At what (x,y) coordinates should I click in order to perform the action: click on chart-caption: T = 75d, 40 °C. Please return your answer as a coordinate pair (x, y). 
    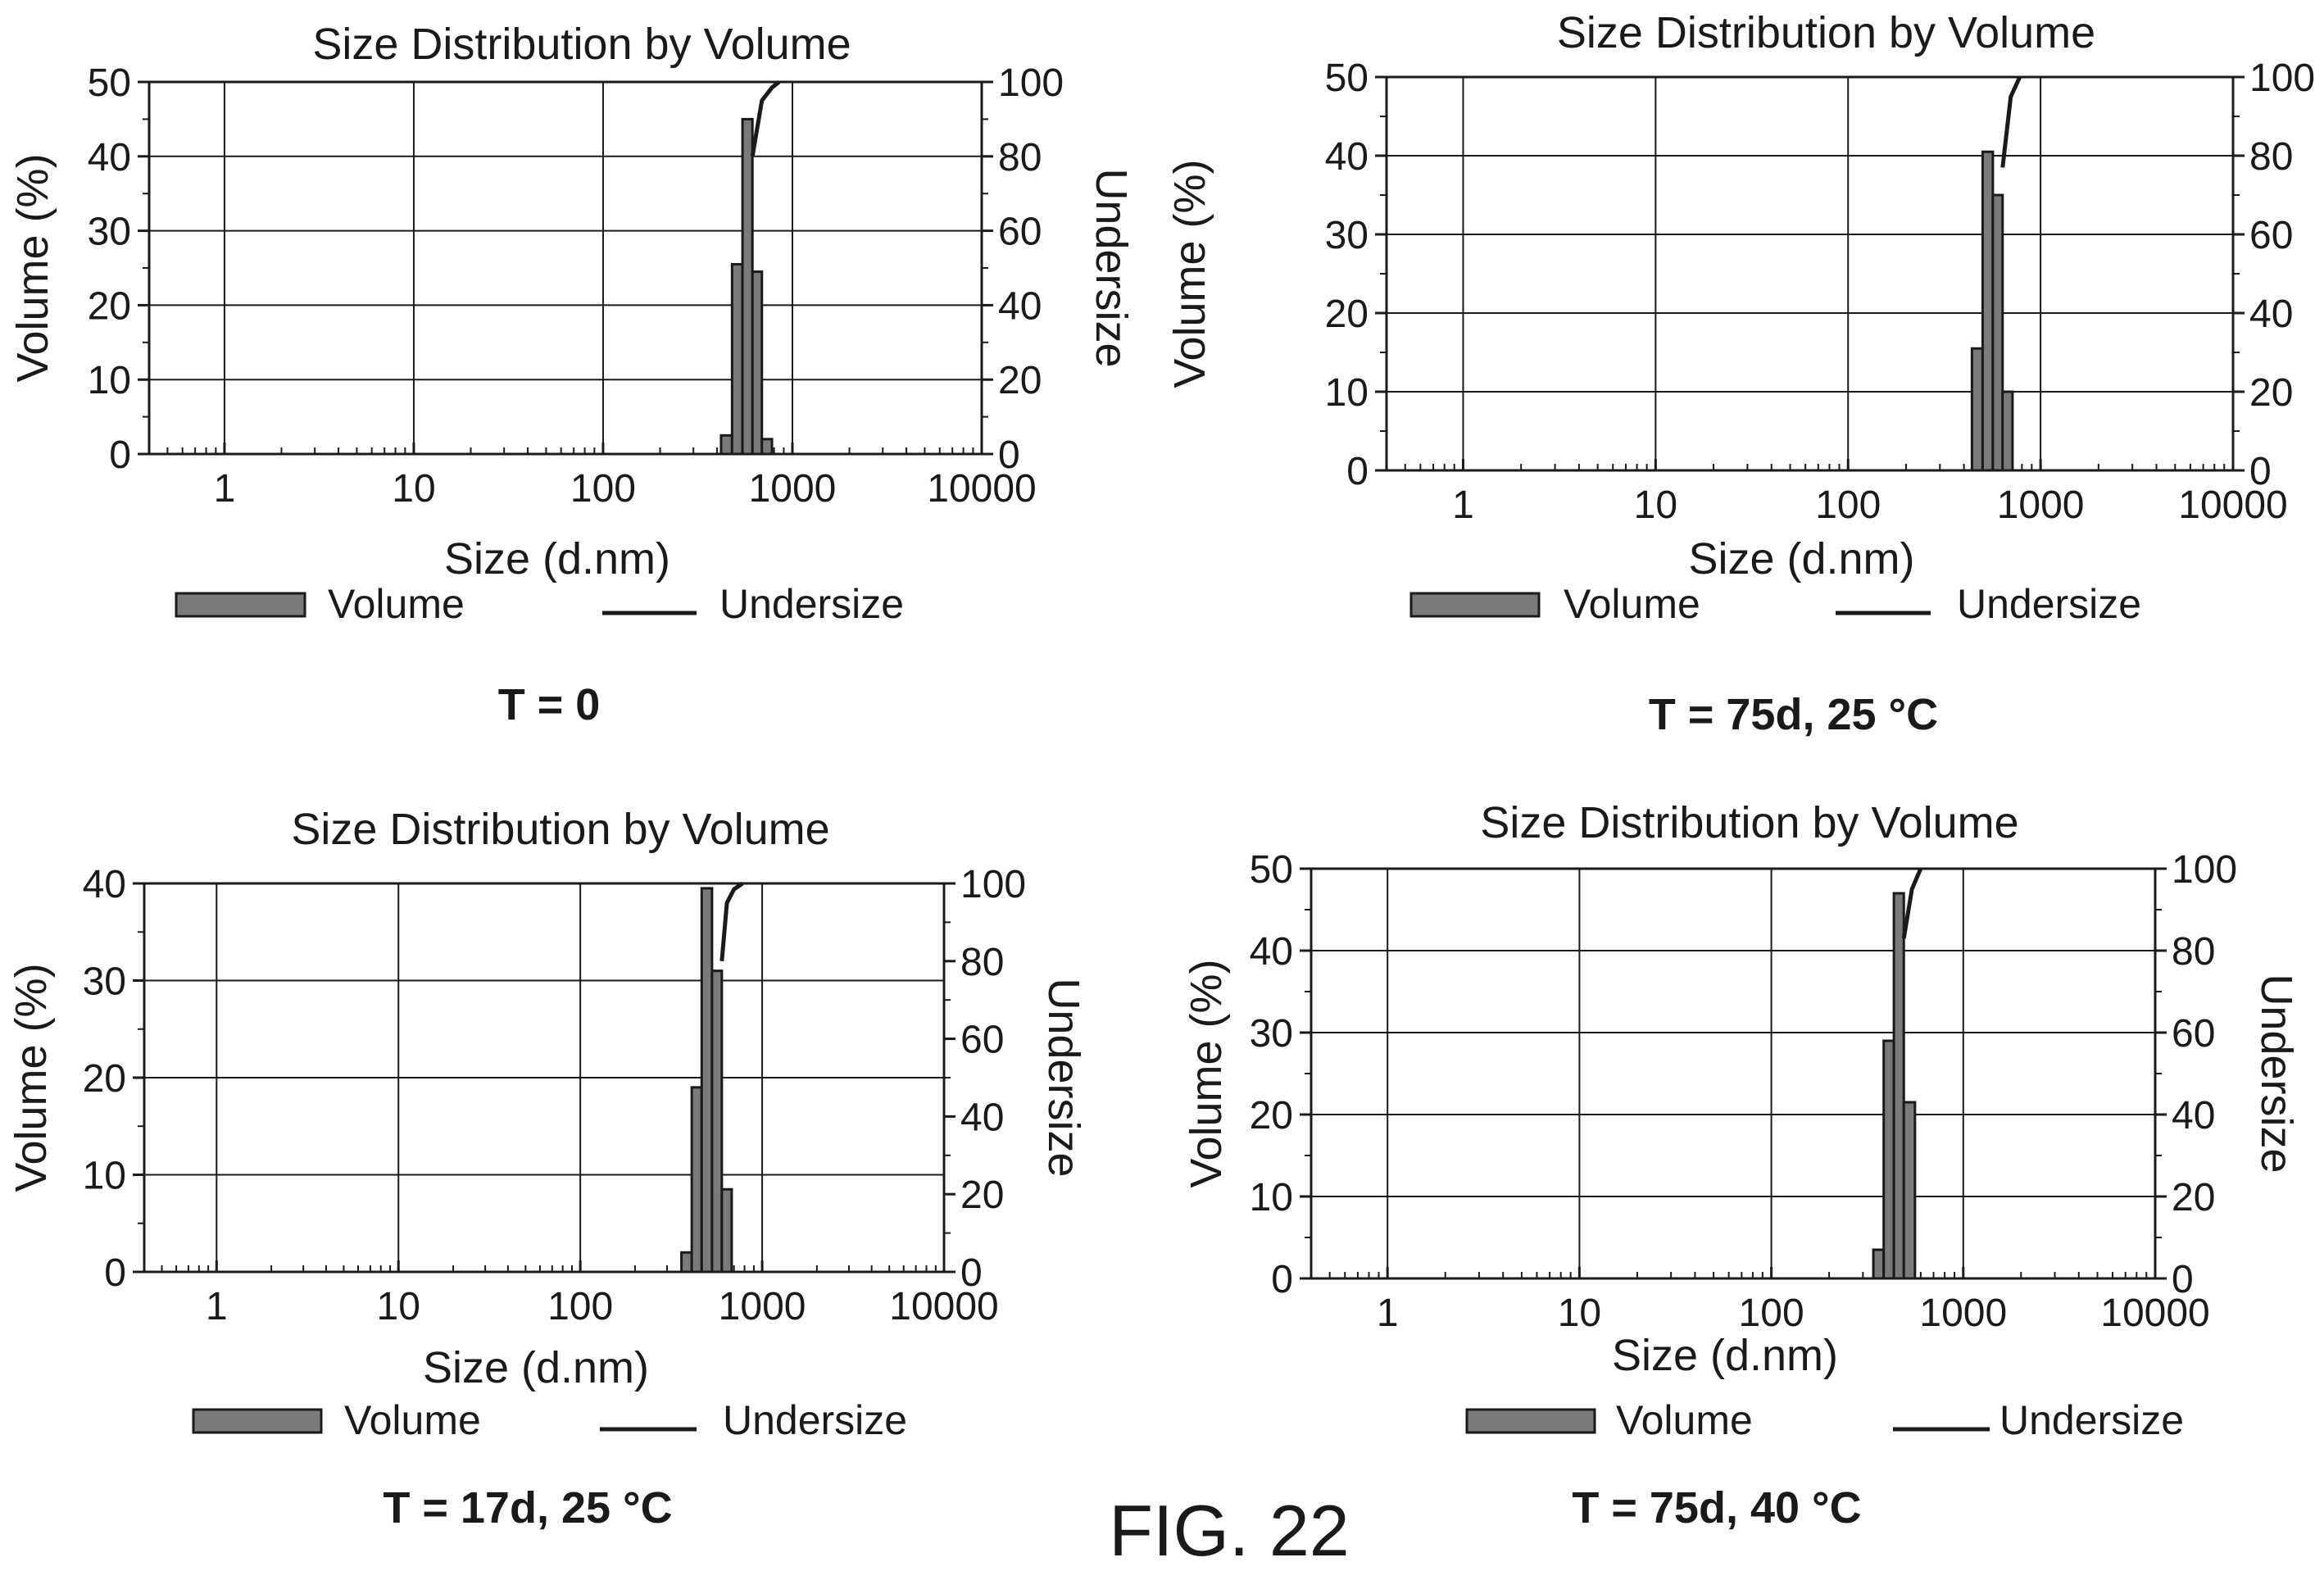
    Looking at the image, I should click on (1716, 1507).